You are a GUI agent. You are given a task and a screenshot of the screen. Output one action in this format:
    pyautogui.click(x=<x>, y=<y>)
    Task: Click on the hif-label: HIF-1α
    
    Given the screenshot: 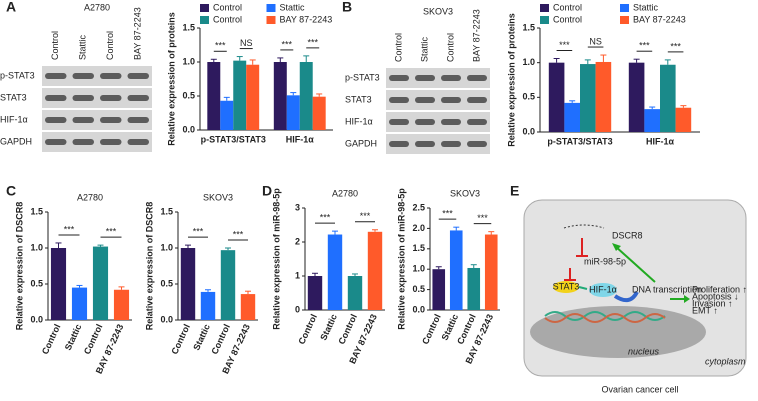 What is the action you would take?
    pyautogui.click(x=603, y=289)
    